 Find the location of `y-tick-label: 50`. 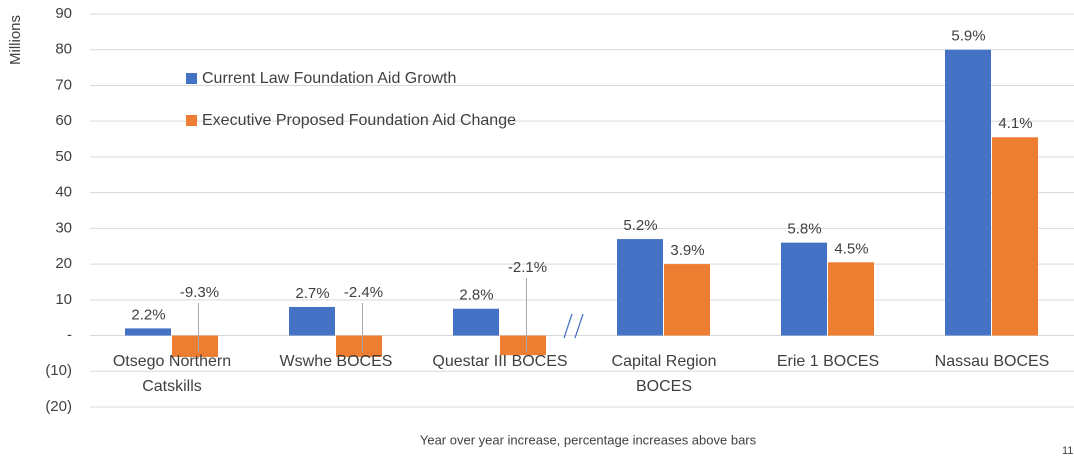

y-tick-label: 50 is located at coordinates (63, 156).